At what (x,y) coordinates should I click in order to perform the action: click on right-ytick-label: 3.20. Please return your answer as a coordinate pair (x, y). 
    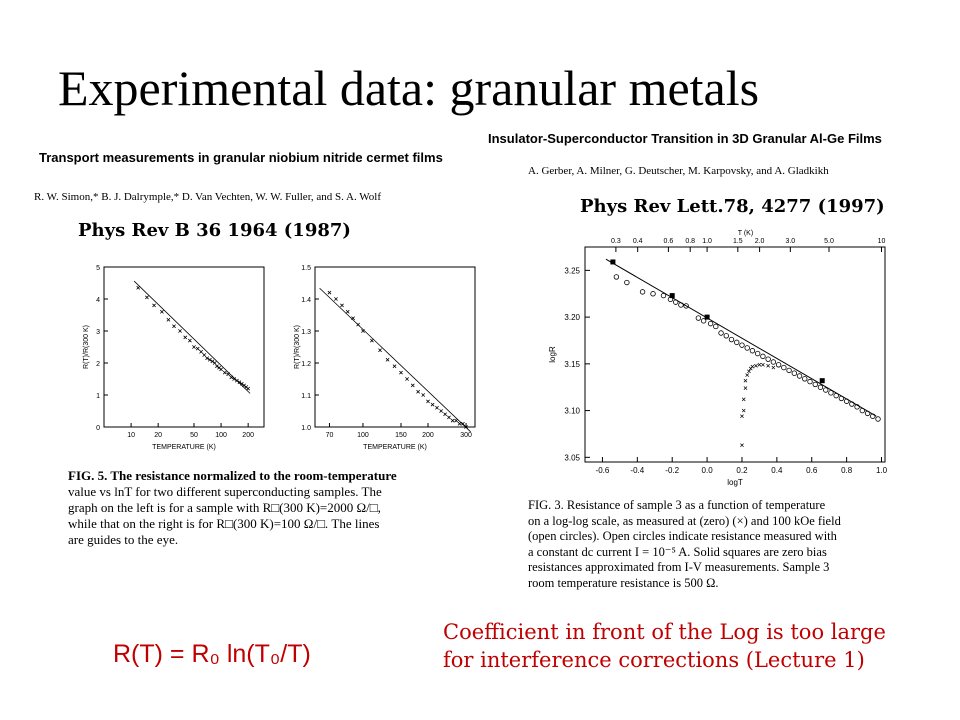
    Looking at the image, I should click on (572, 317).